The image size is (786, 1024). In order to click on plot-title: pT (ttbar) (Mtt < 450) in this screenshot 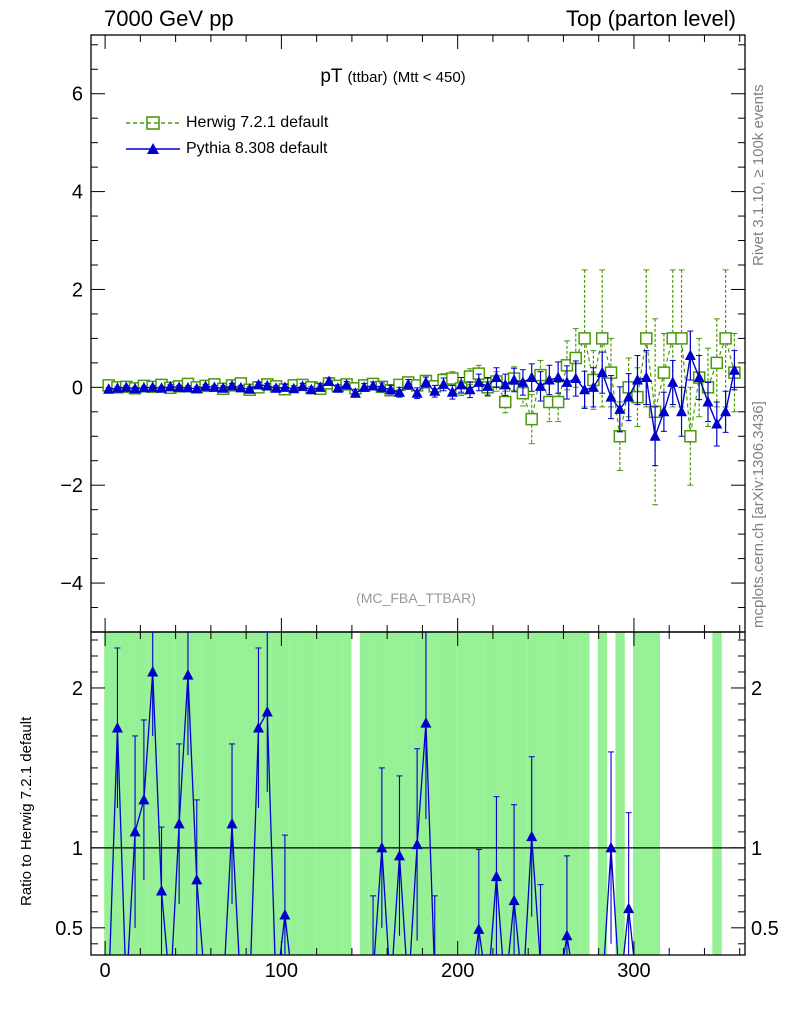, I will do `click(393, 77)`.